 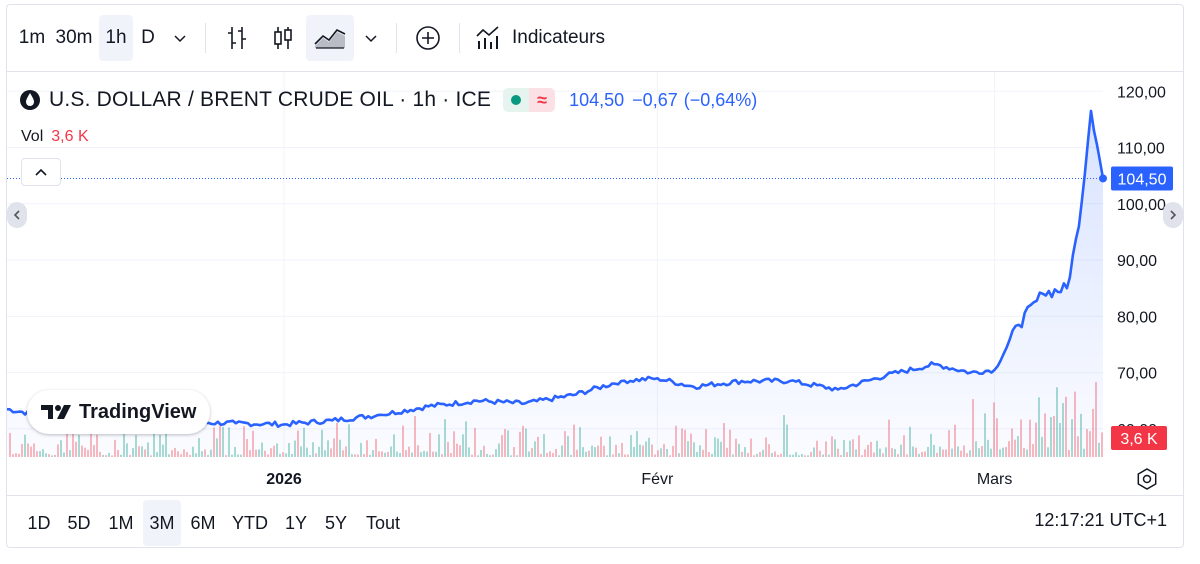 I want to click on chevron-right-icon, so click(x=1173, y=215).